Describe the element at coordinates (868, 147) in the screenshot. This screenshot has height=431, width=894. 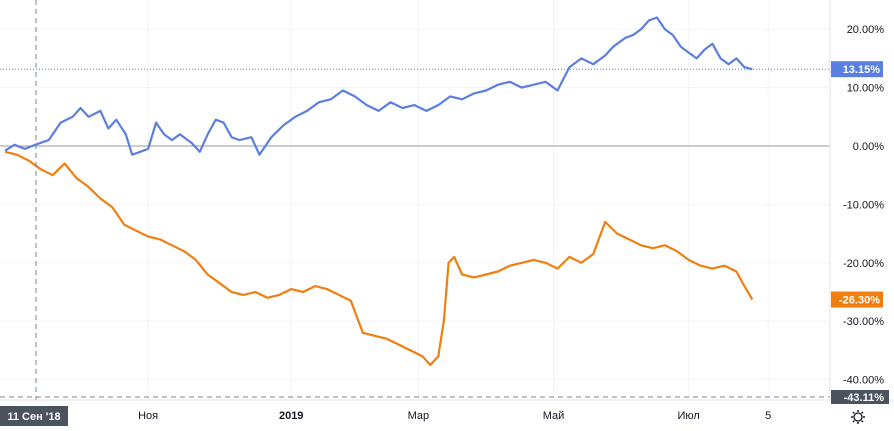
I see `y-tick-label: 0.00%` at that location.